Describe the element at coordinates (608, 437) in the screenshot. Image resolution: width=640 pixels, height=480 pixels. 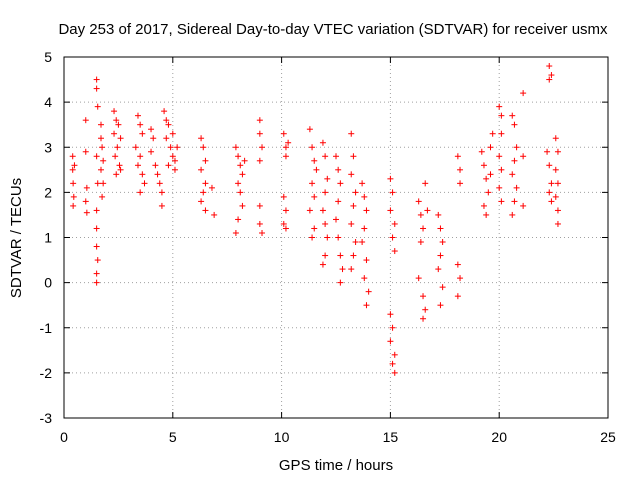
I see `x-tick-label: 25` at that location.